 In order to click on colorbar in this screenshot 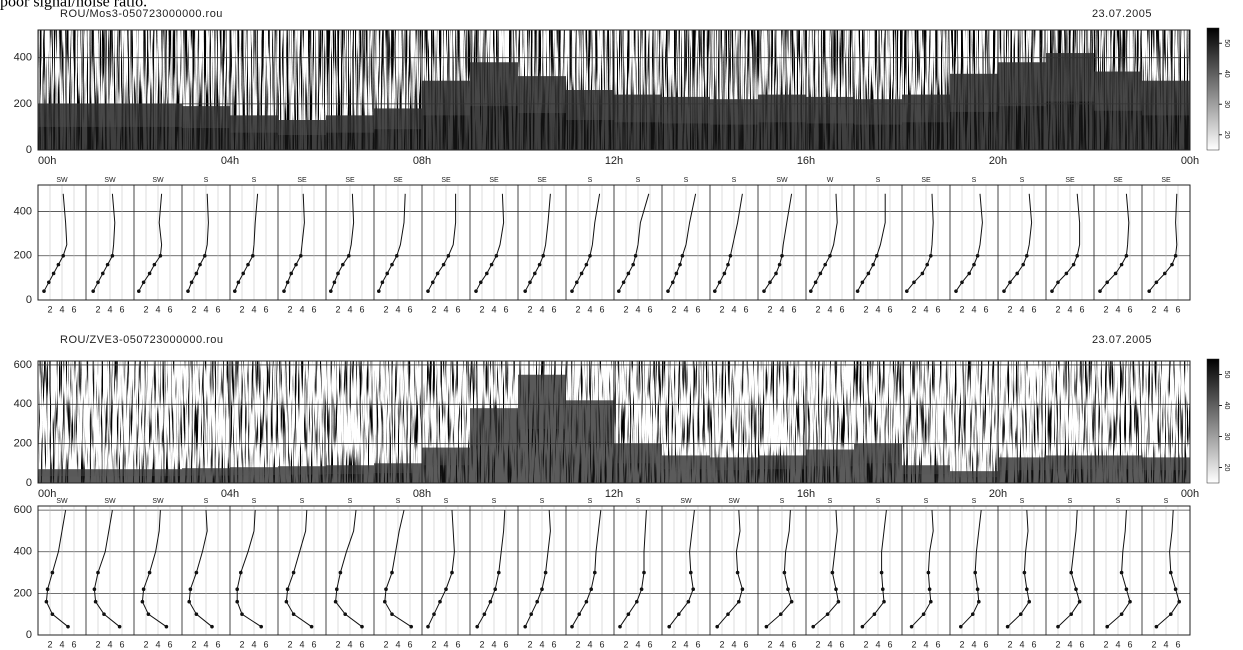, I will do `click(1213, 89)`.